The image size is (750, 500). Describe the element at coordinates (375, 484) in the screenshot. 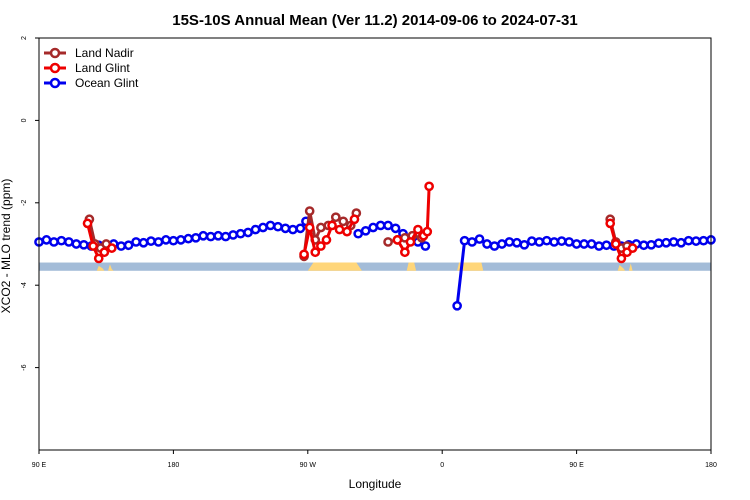

I see `x-axis-label: Longitude` at that location.